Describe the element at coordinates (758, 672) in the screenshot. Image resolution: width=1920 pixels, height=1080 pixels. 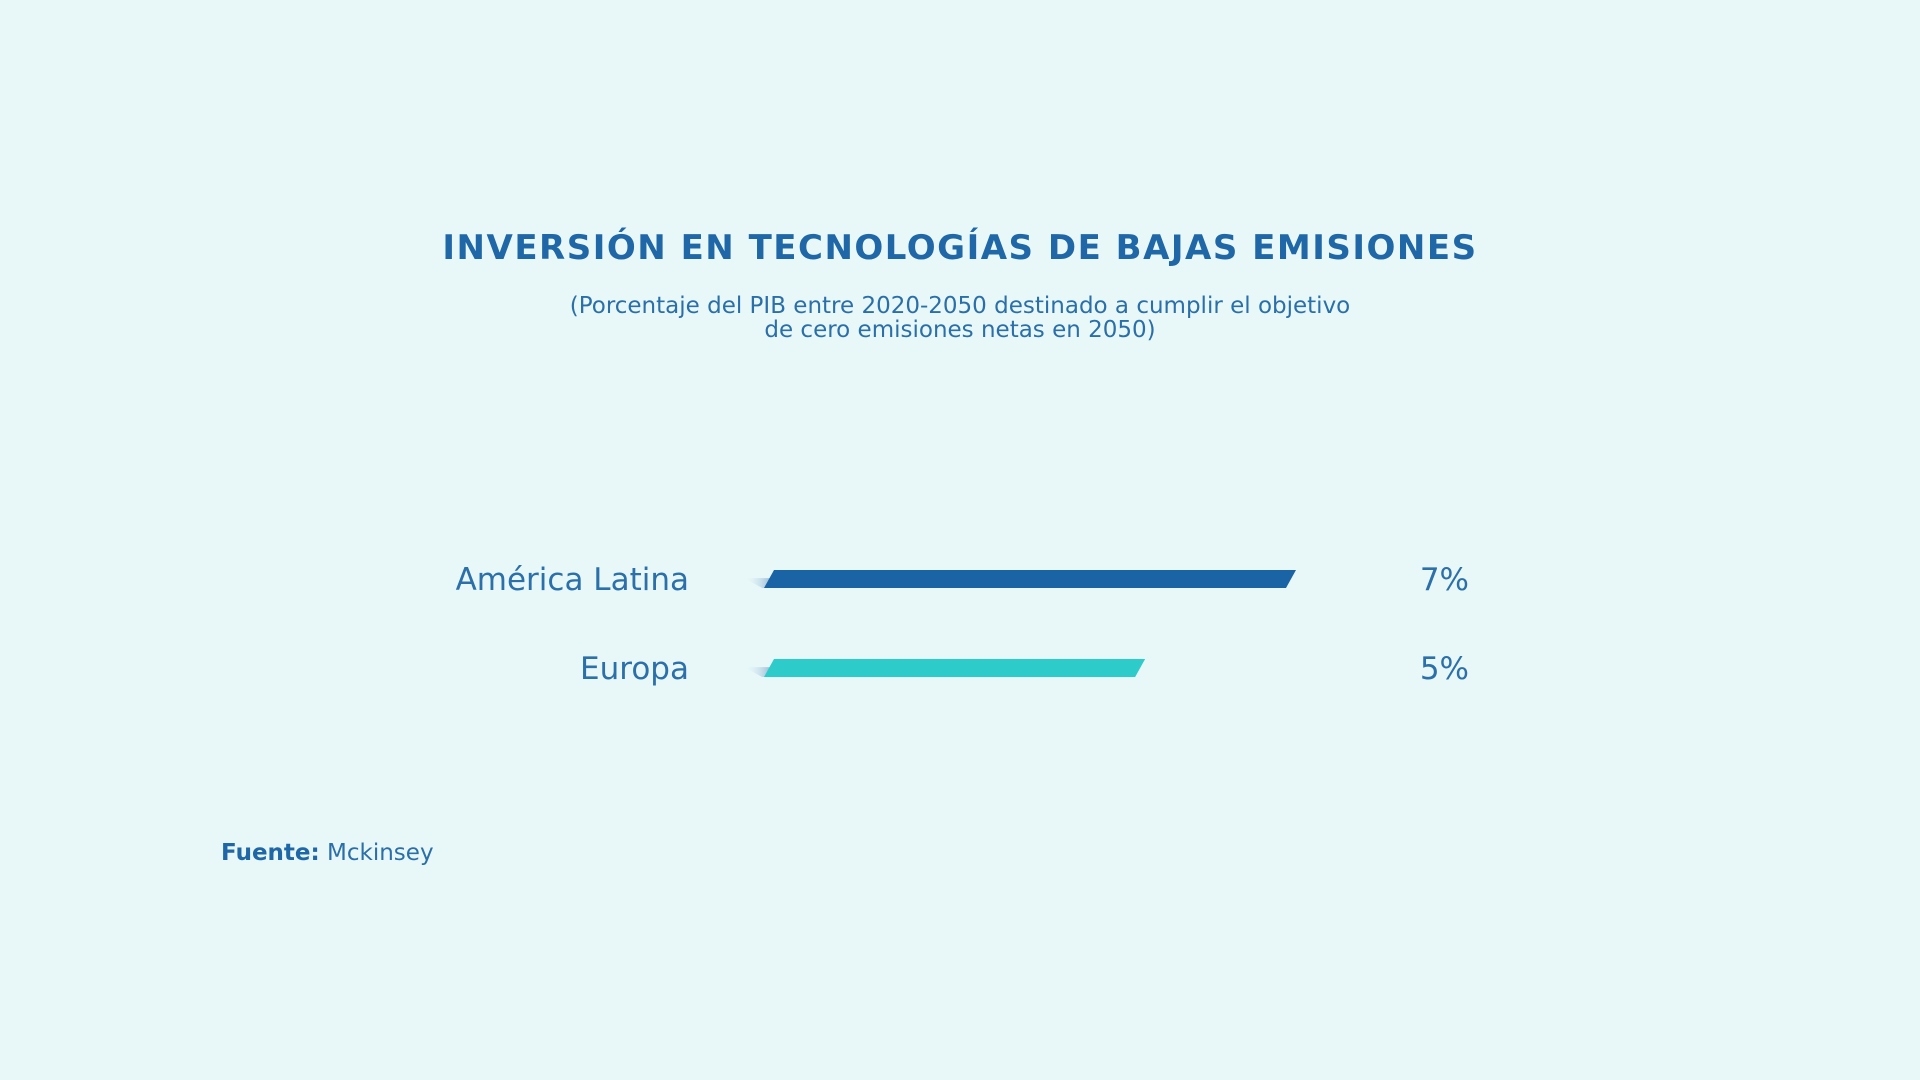
I see `bar-shadow-europa` at that location.